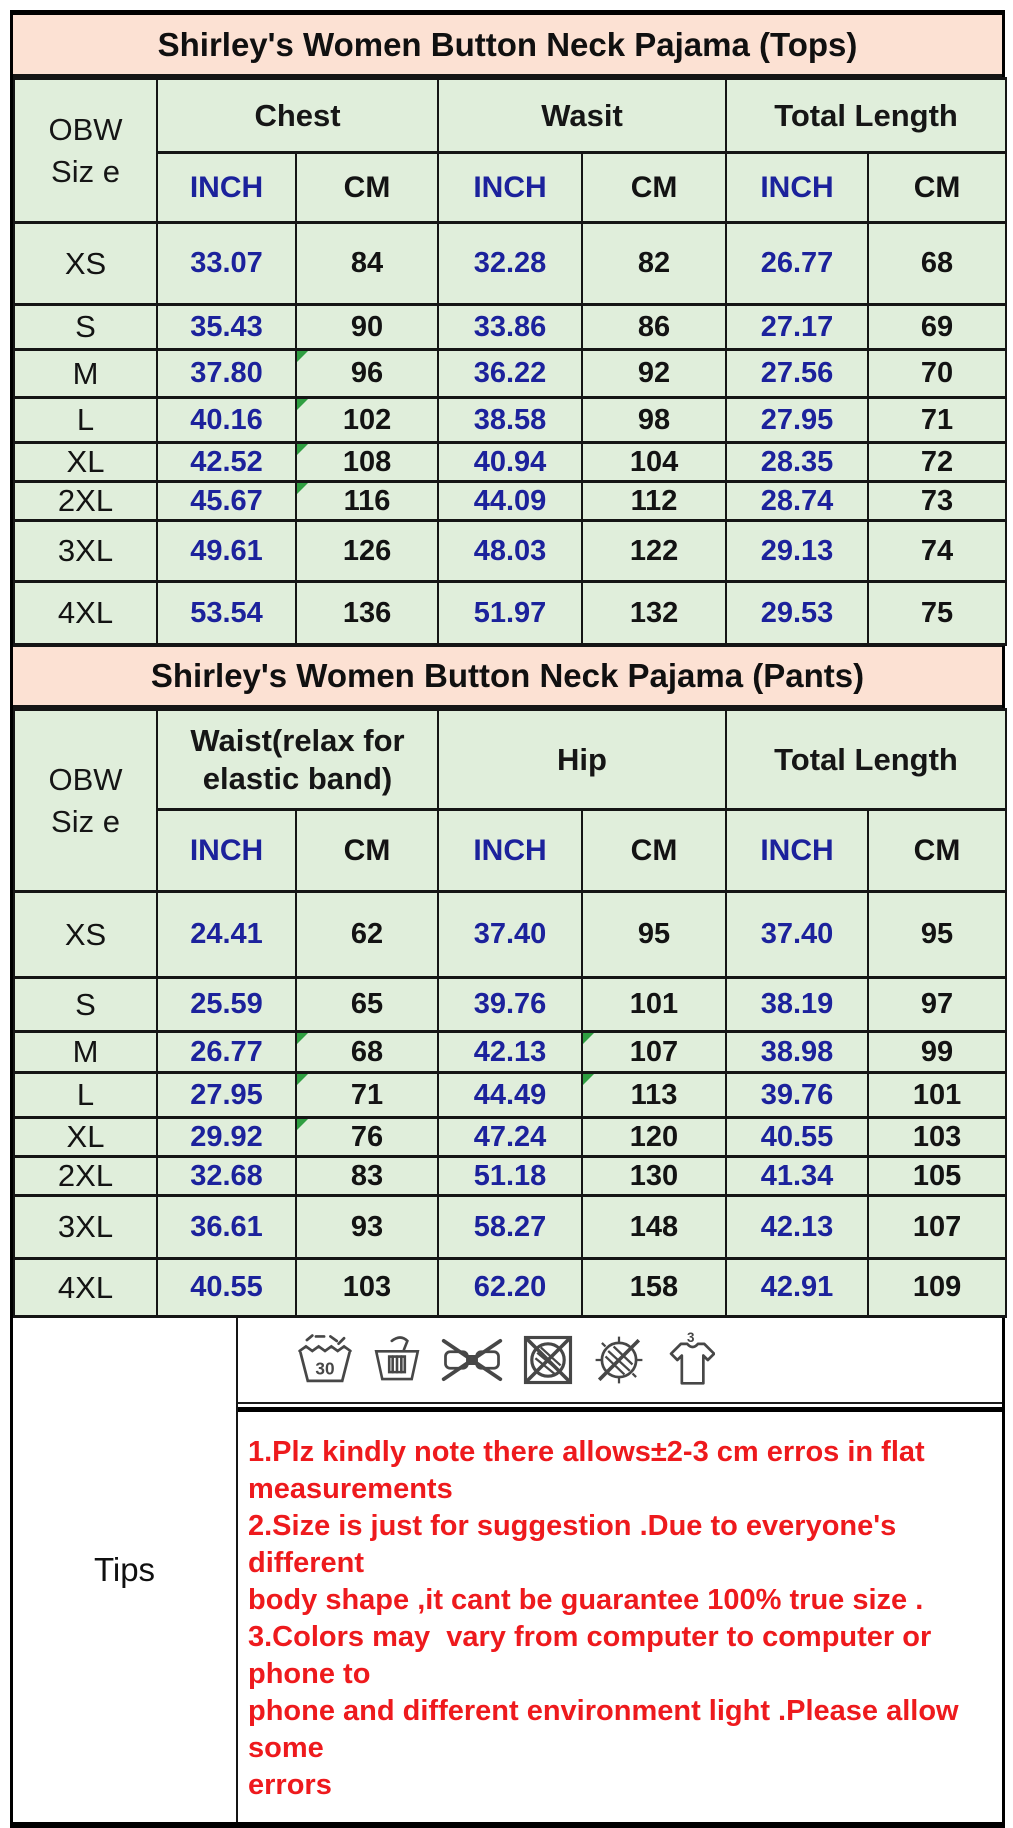  What do you see at coordinates (797, 462) in the screenshot?
I see `inch-value-cell: 28.35` at bounding box center [797, 462].